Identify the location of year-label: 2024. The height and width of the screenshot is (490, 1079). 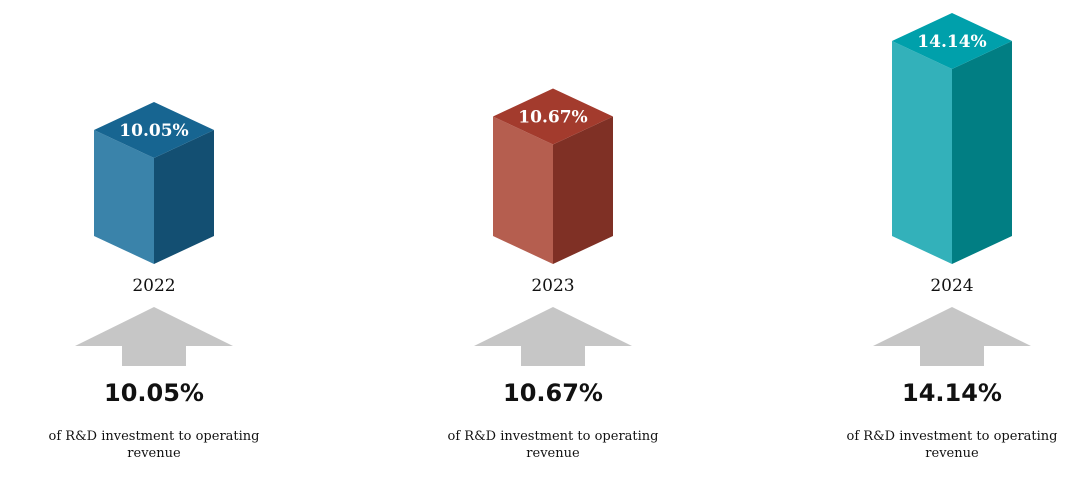
(951, 286).